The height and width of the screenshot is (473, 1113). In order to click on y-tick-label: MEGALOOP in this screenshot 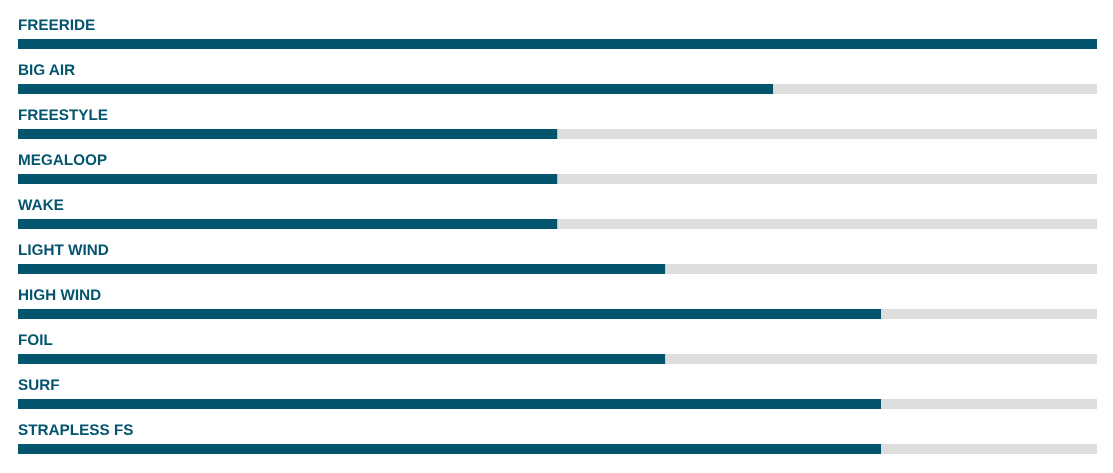, I will do `click(63, 160)`.